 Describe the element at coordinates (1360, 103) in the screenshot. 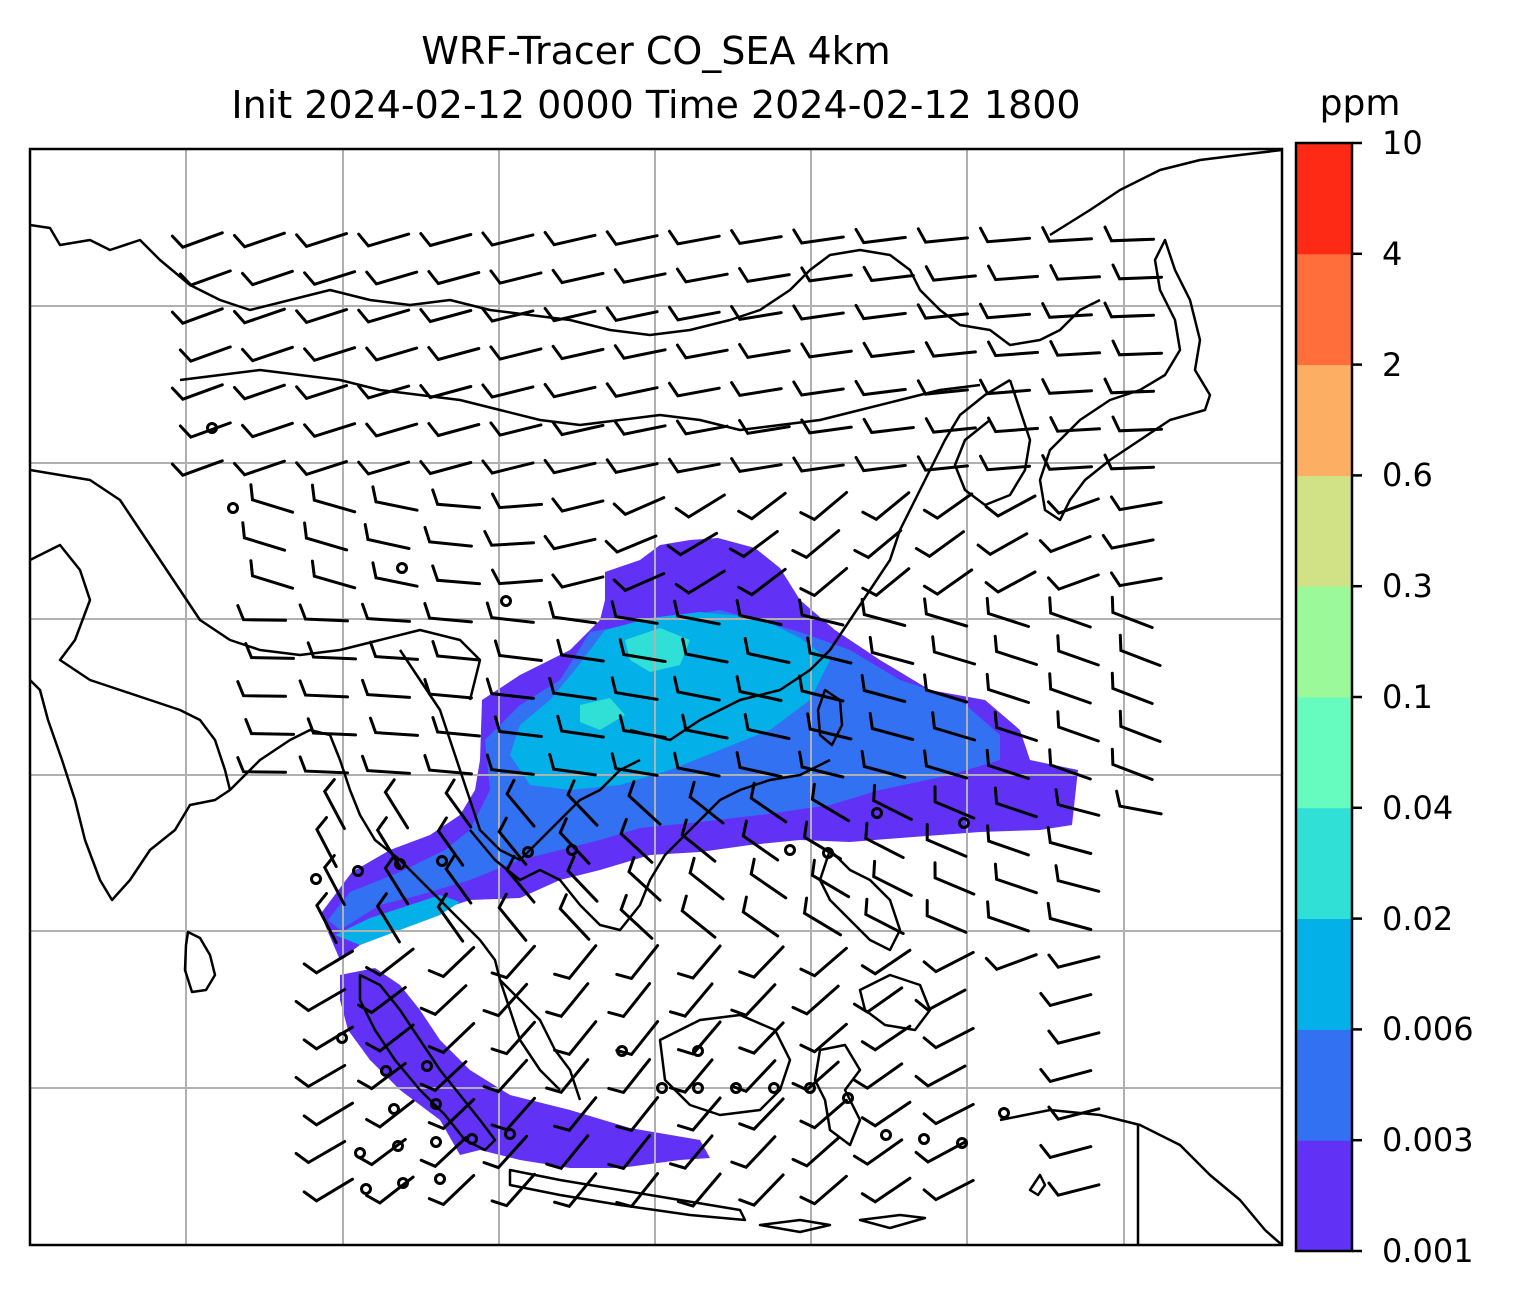

I see `colorbar-unit-label: ppm` at that location.